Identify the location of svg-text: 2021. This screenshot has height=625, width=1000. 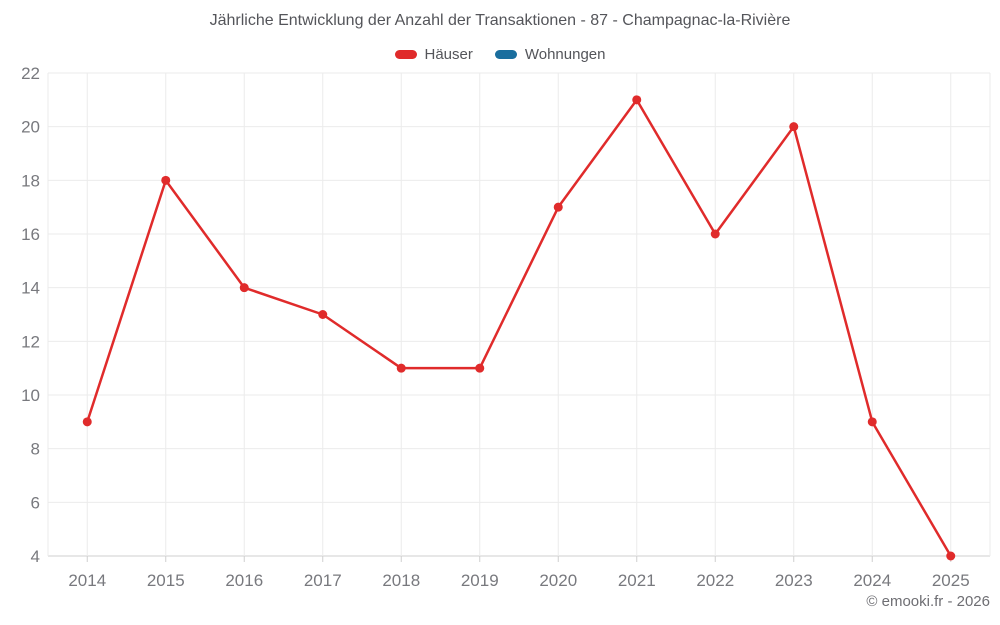
(637, 580).